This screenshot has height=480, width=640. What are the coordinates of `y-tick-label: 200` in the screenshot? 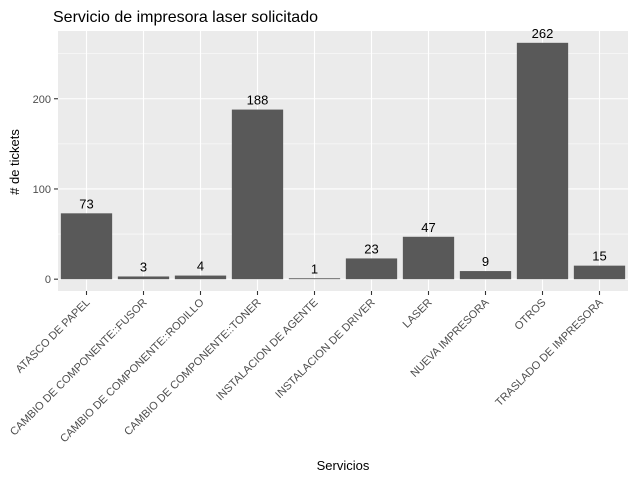 It's located at (42, 100).